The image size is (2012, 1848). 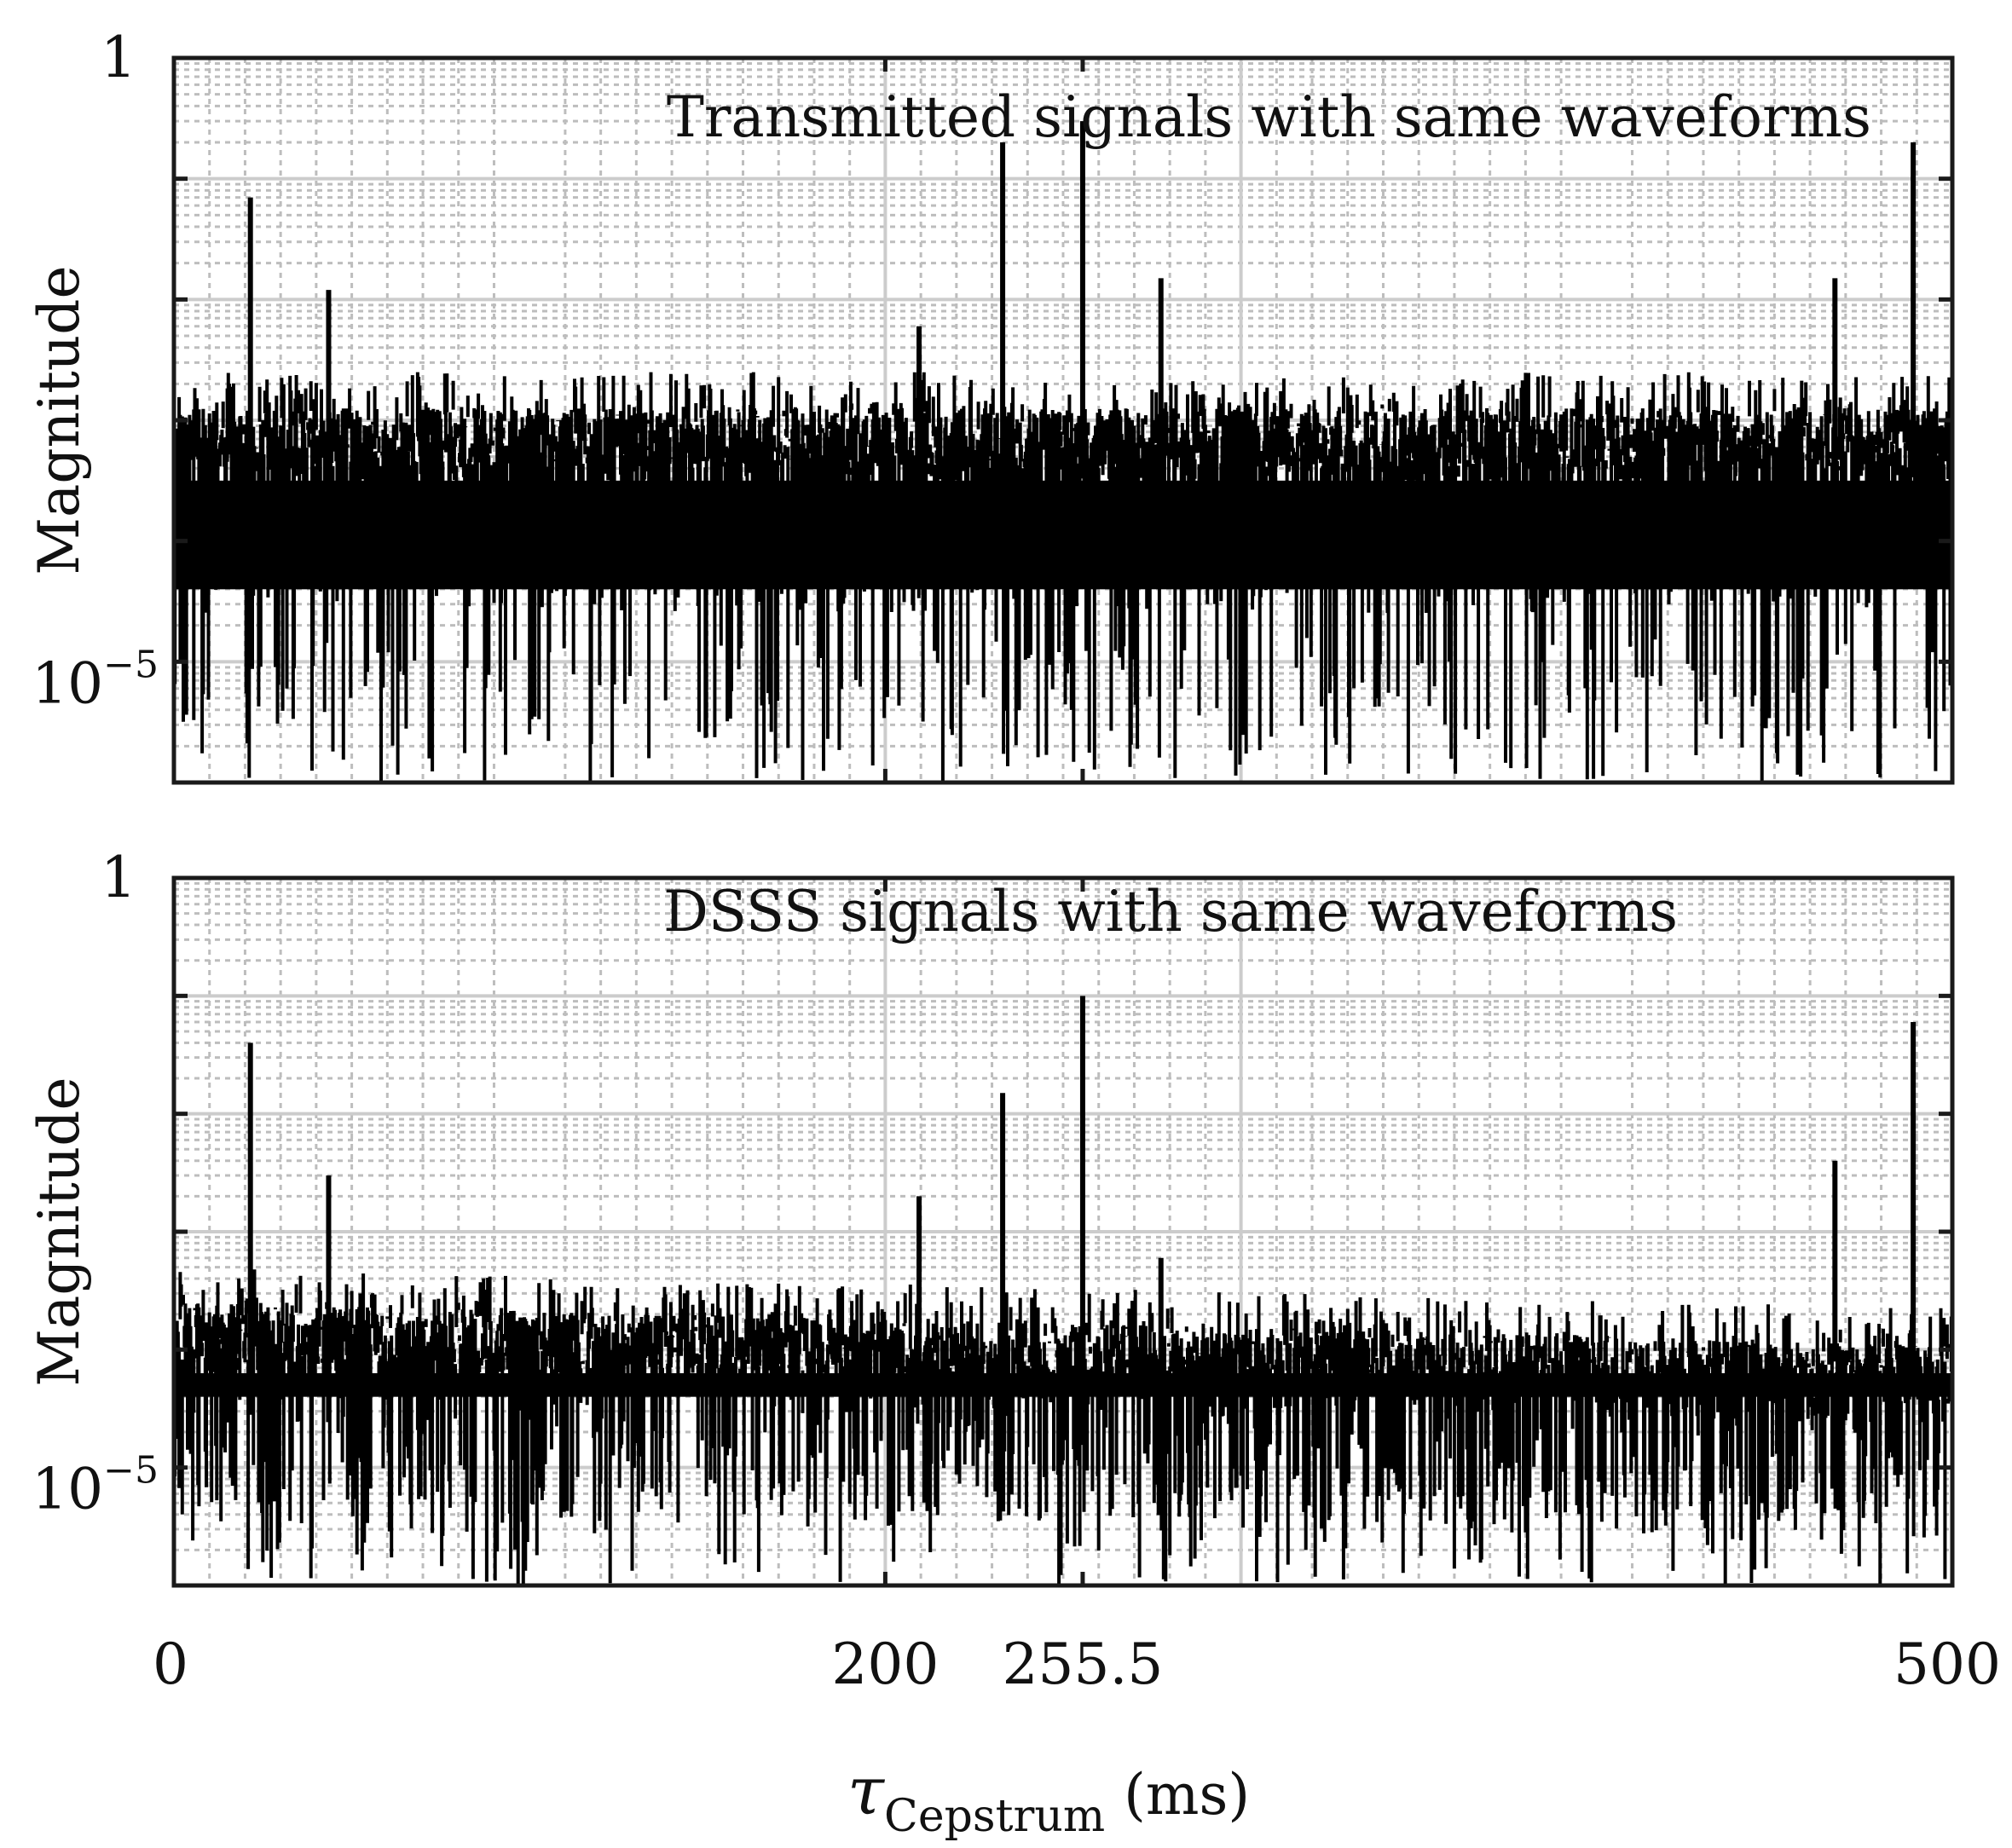 What do you see at coordinates (885, 1664) in the screenshot?
I see `x-tick-label-200: 200` at bounding box center [885, 1664].